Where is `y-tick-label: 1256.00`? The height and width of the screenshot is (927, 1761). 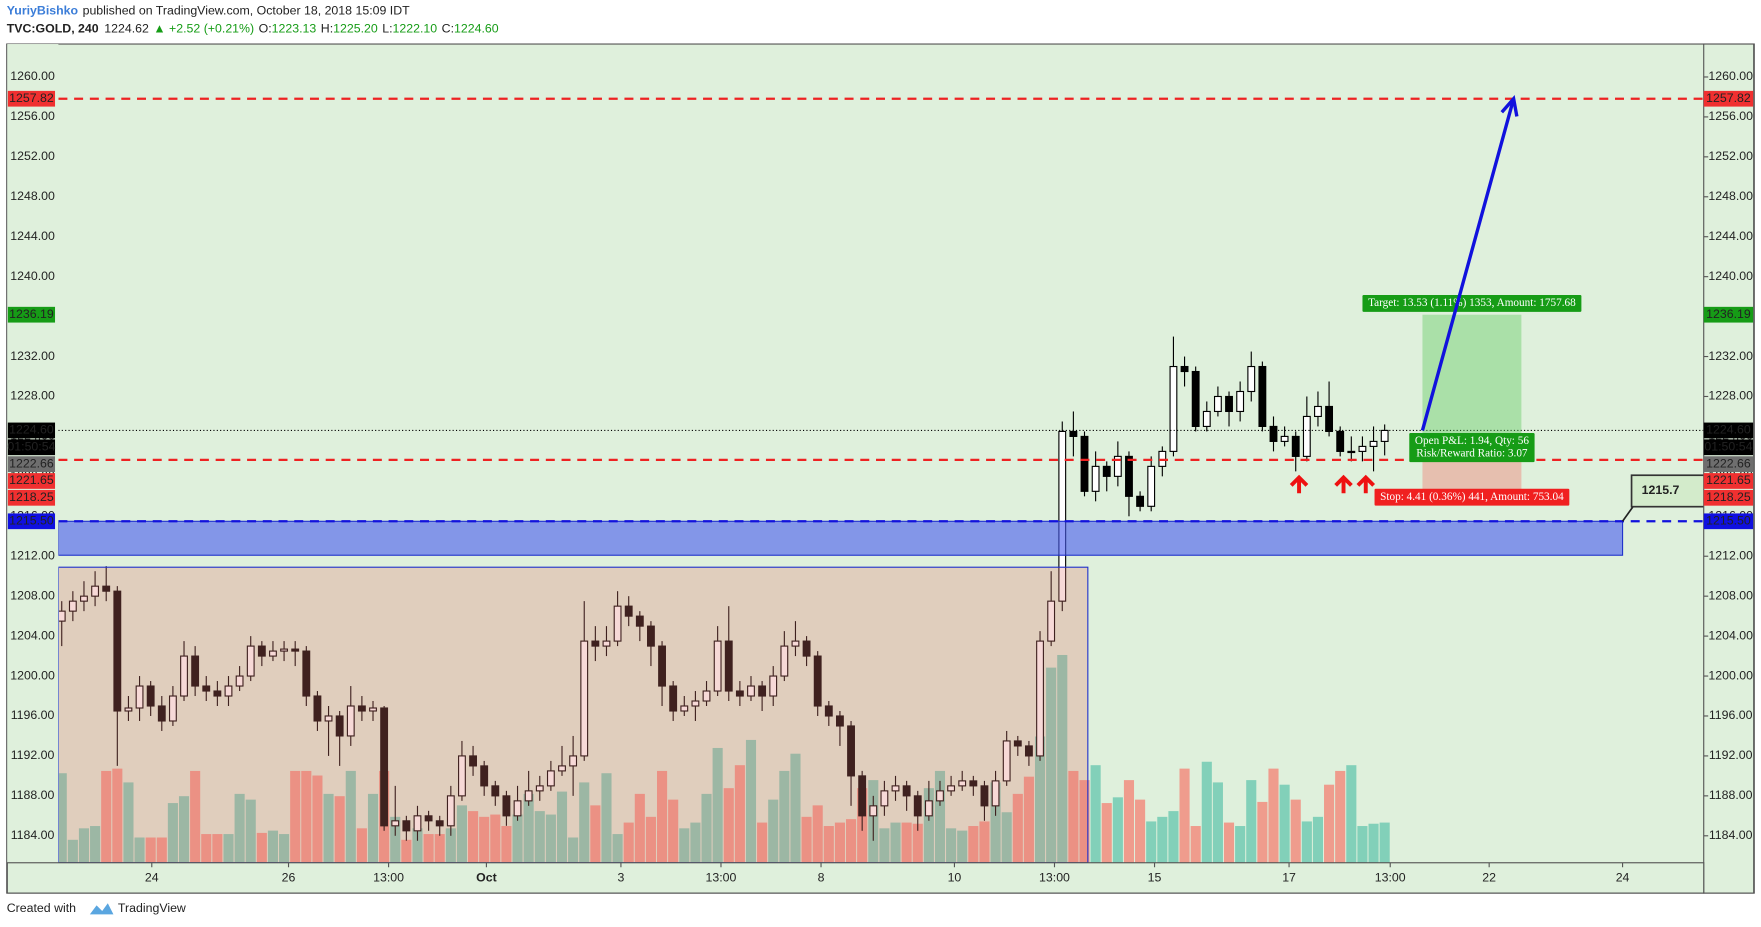
y-tick-label: 1256.00 is located at coordinates (32, 116).